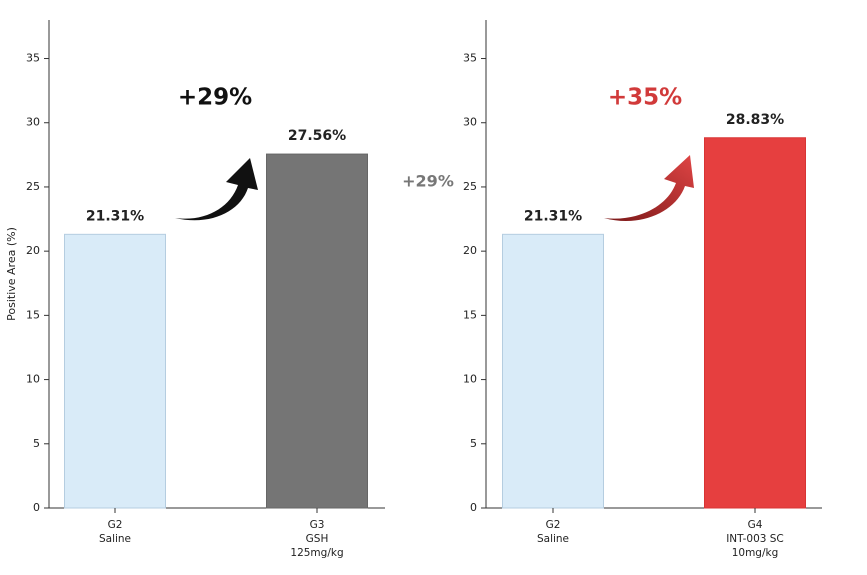 This screenshot has height=575, width=867. What do you see at coordinates (317, 539) in the screenshot?
I see `x-tick-label: GSH` at bounding box center [317, 539].